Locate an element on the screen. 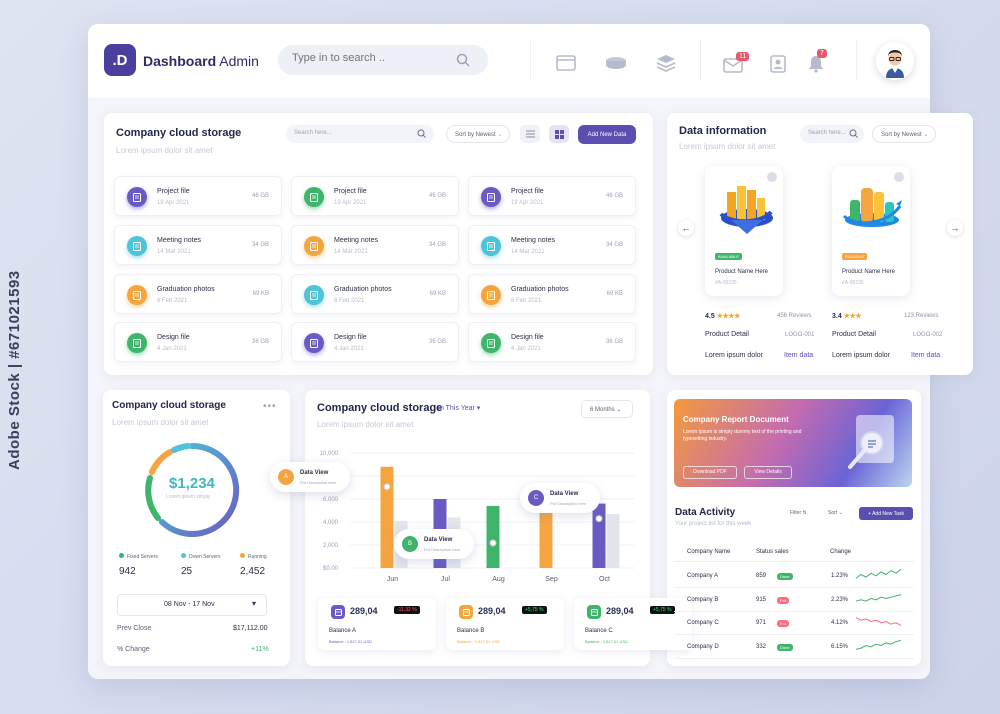  x-tick-label: Aug is located at coordinates (498, 579).